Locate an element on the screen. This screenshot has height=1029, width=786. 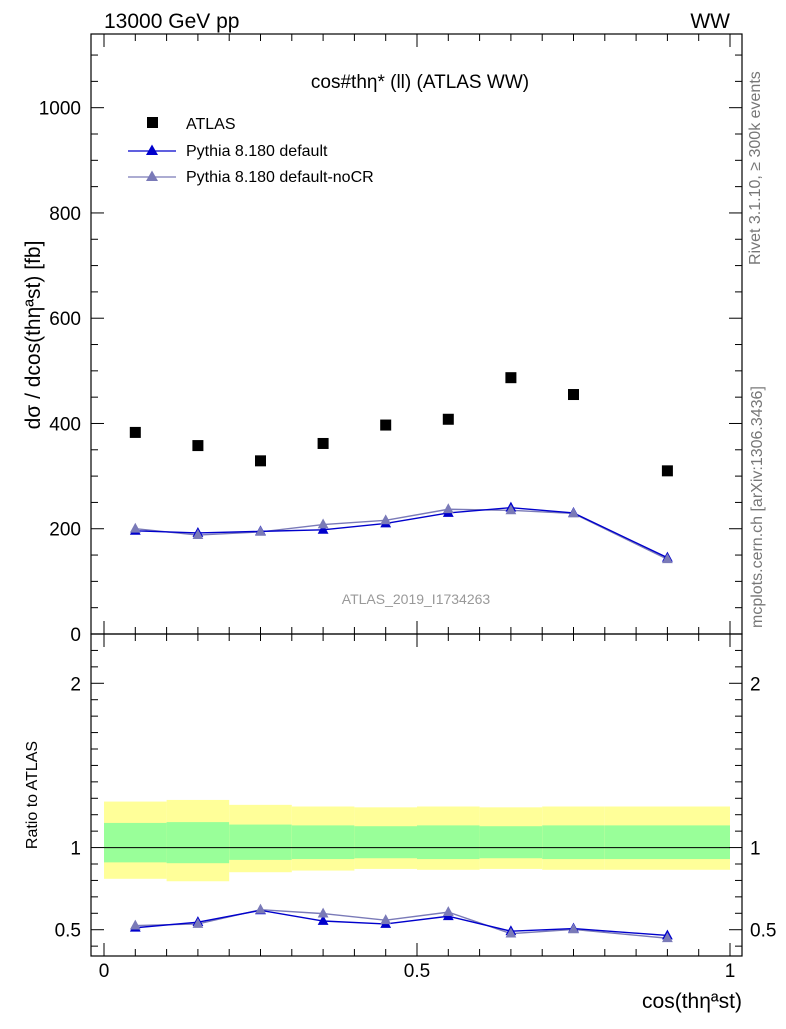
rivet-label: Rivet 3.1.10, ≥ 300k events is located at coordinates (755, 168).